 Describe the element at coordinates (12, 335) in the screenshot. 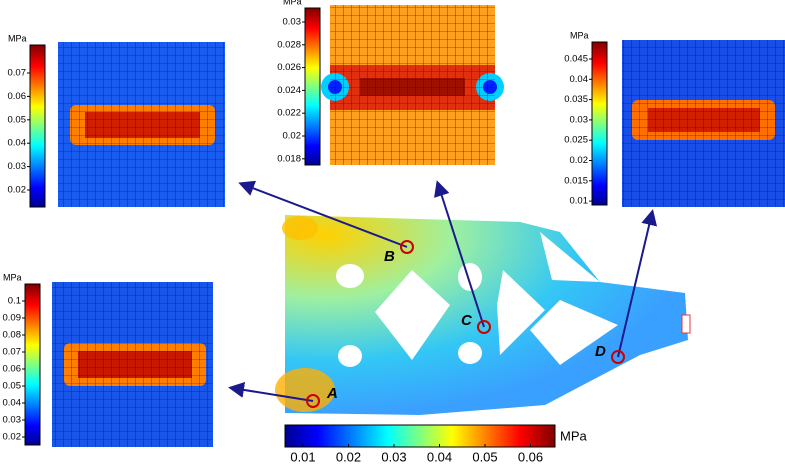

I see `tick-label: 0.08` at that location.